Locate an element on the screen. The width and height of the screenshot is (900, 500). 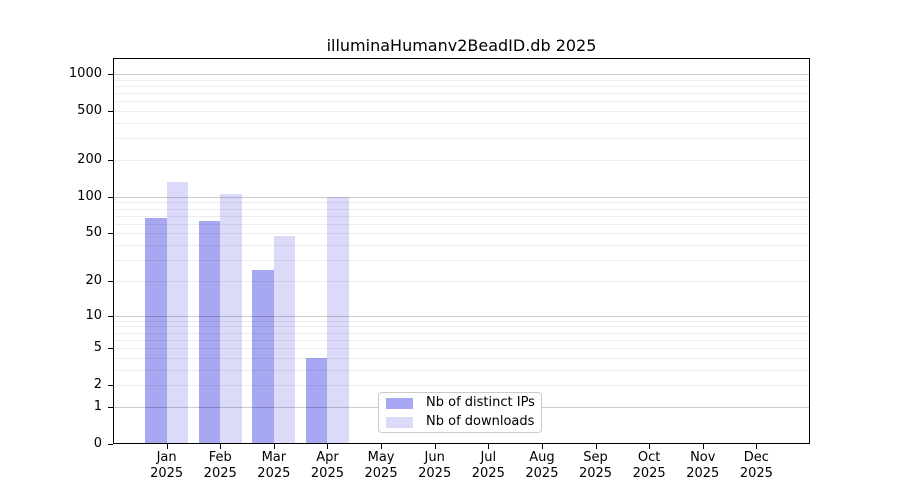
legend: Nb of distinct IPs Nb of downloads is located at coordinates (460, 412).